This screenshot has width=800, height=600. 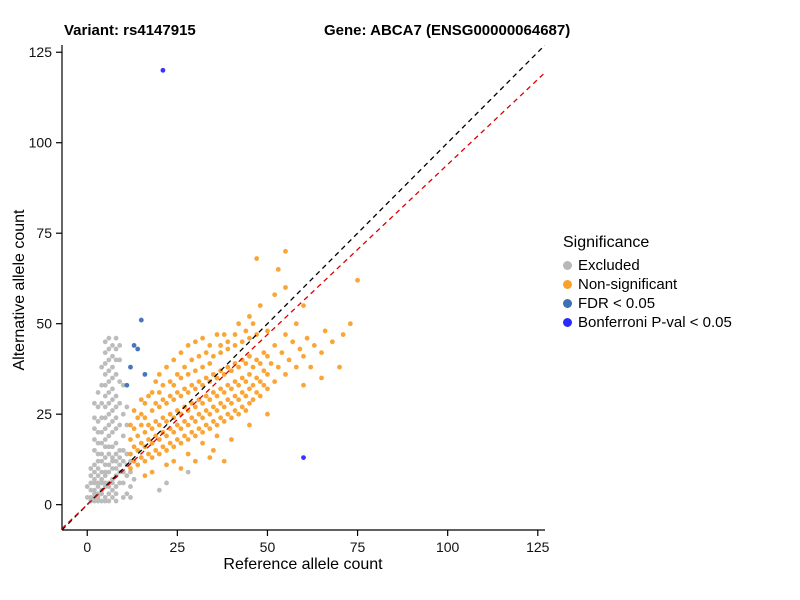 What do you see at coordinates (87, 547) in the screenshot?
I see `x-tick-label: 0` at bounding box center [87, 547].